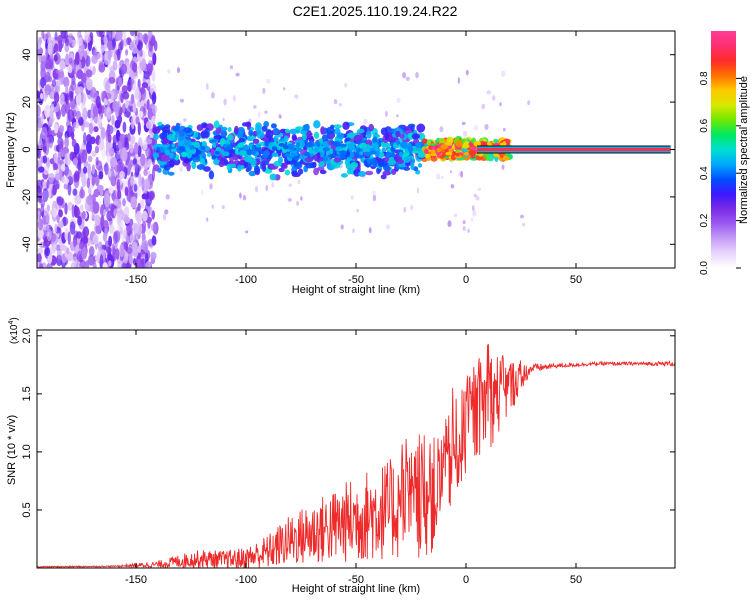  Describe the element at coordinates (356, 580) in the screenshot. I see `snr-x-tick-label: -50` at that location.